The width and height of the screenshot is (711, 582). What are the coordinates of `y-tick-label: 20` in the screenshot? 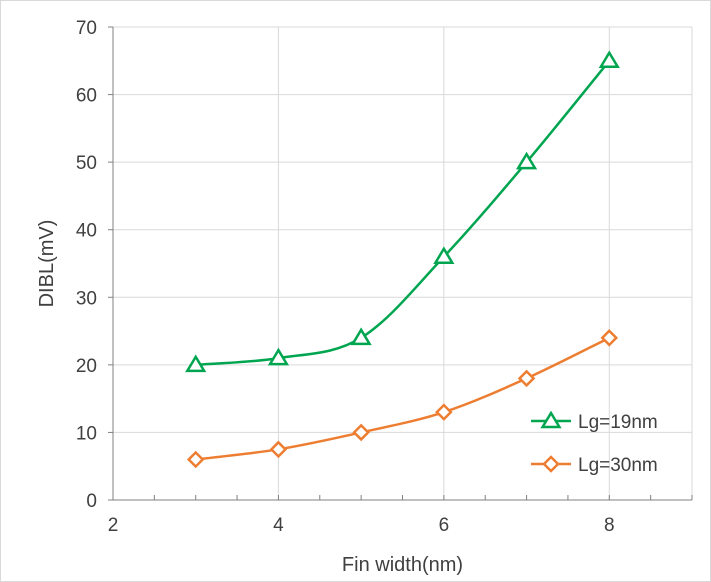 It's located at (86, 366).